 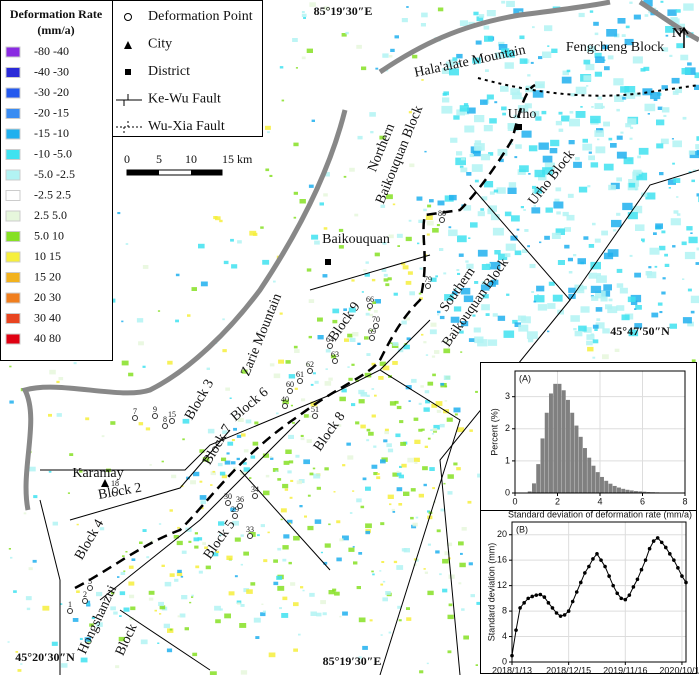 What do you see at coordinates (512, 670) in the screenshot?
I see `x-tick-label: 2018/1/13` at bounding box center [512, 670].